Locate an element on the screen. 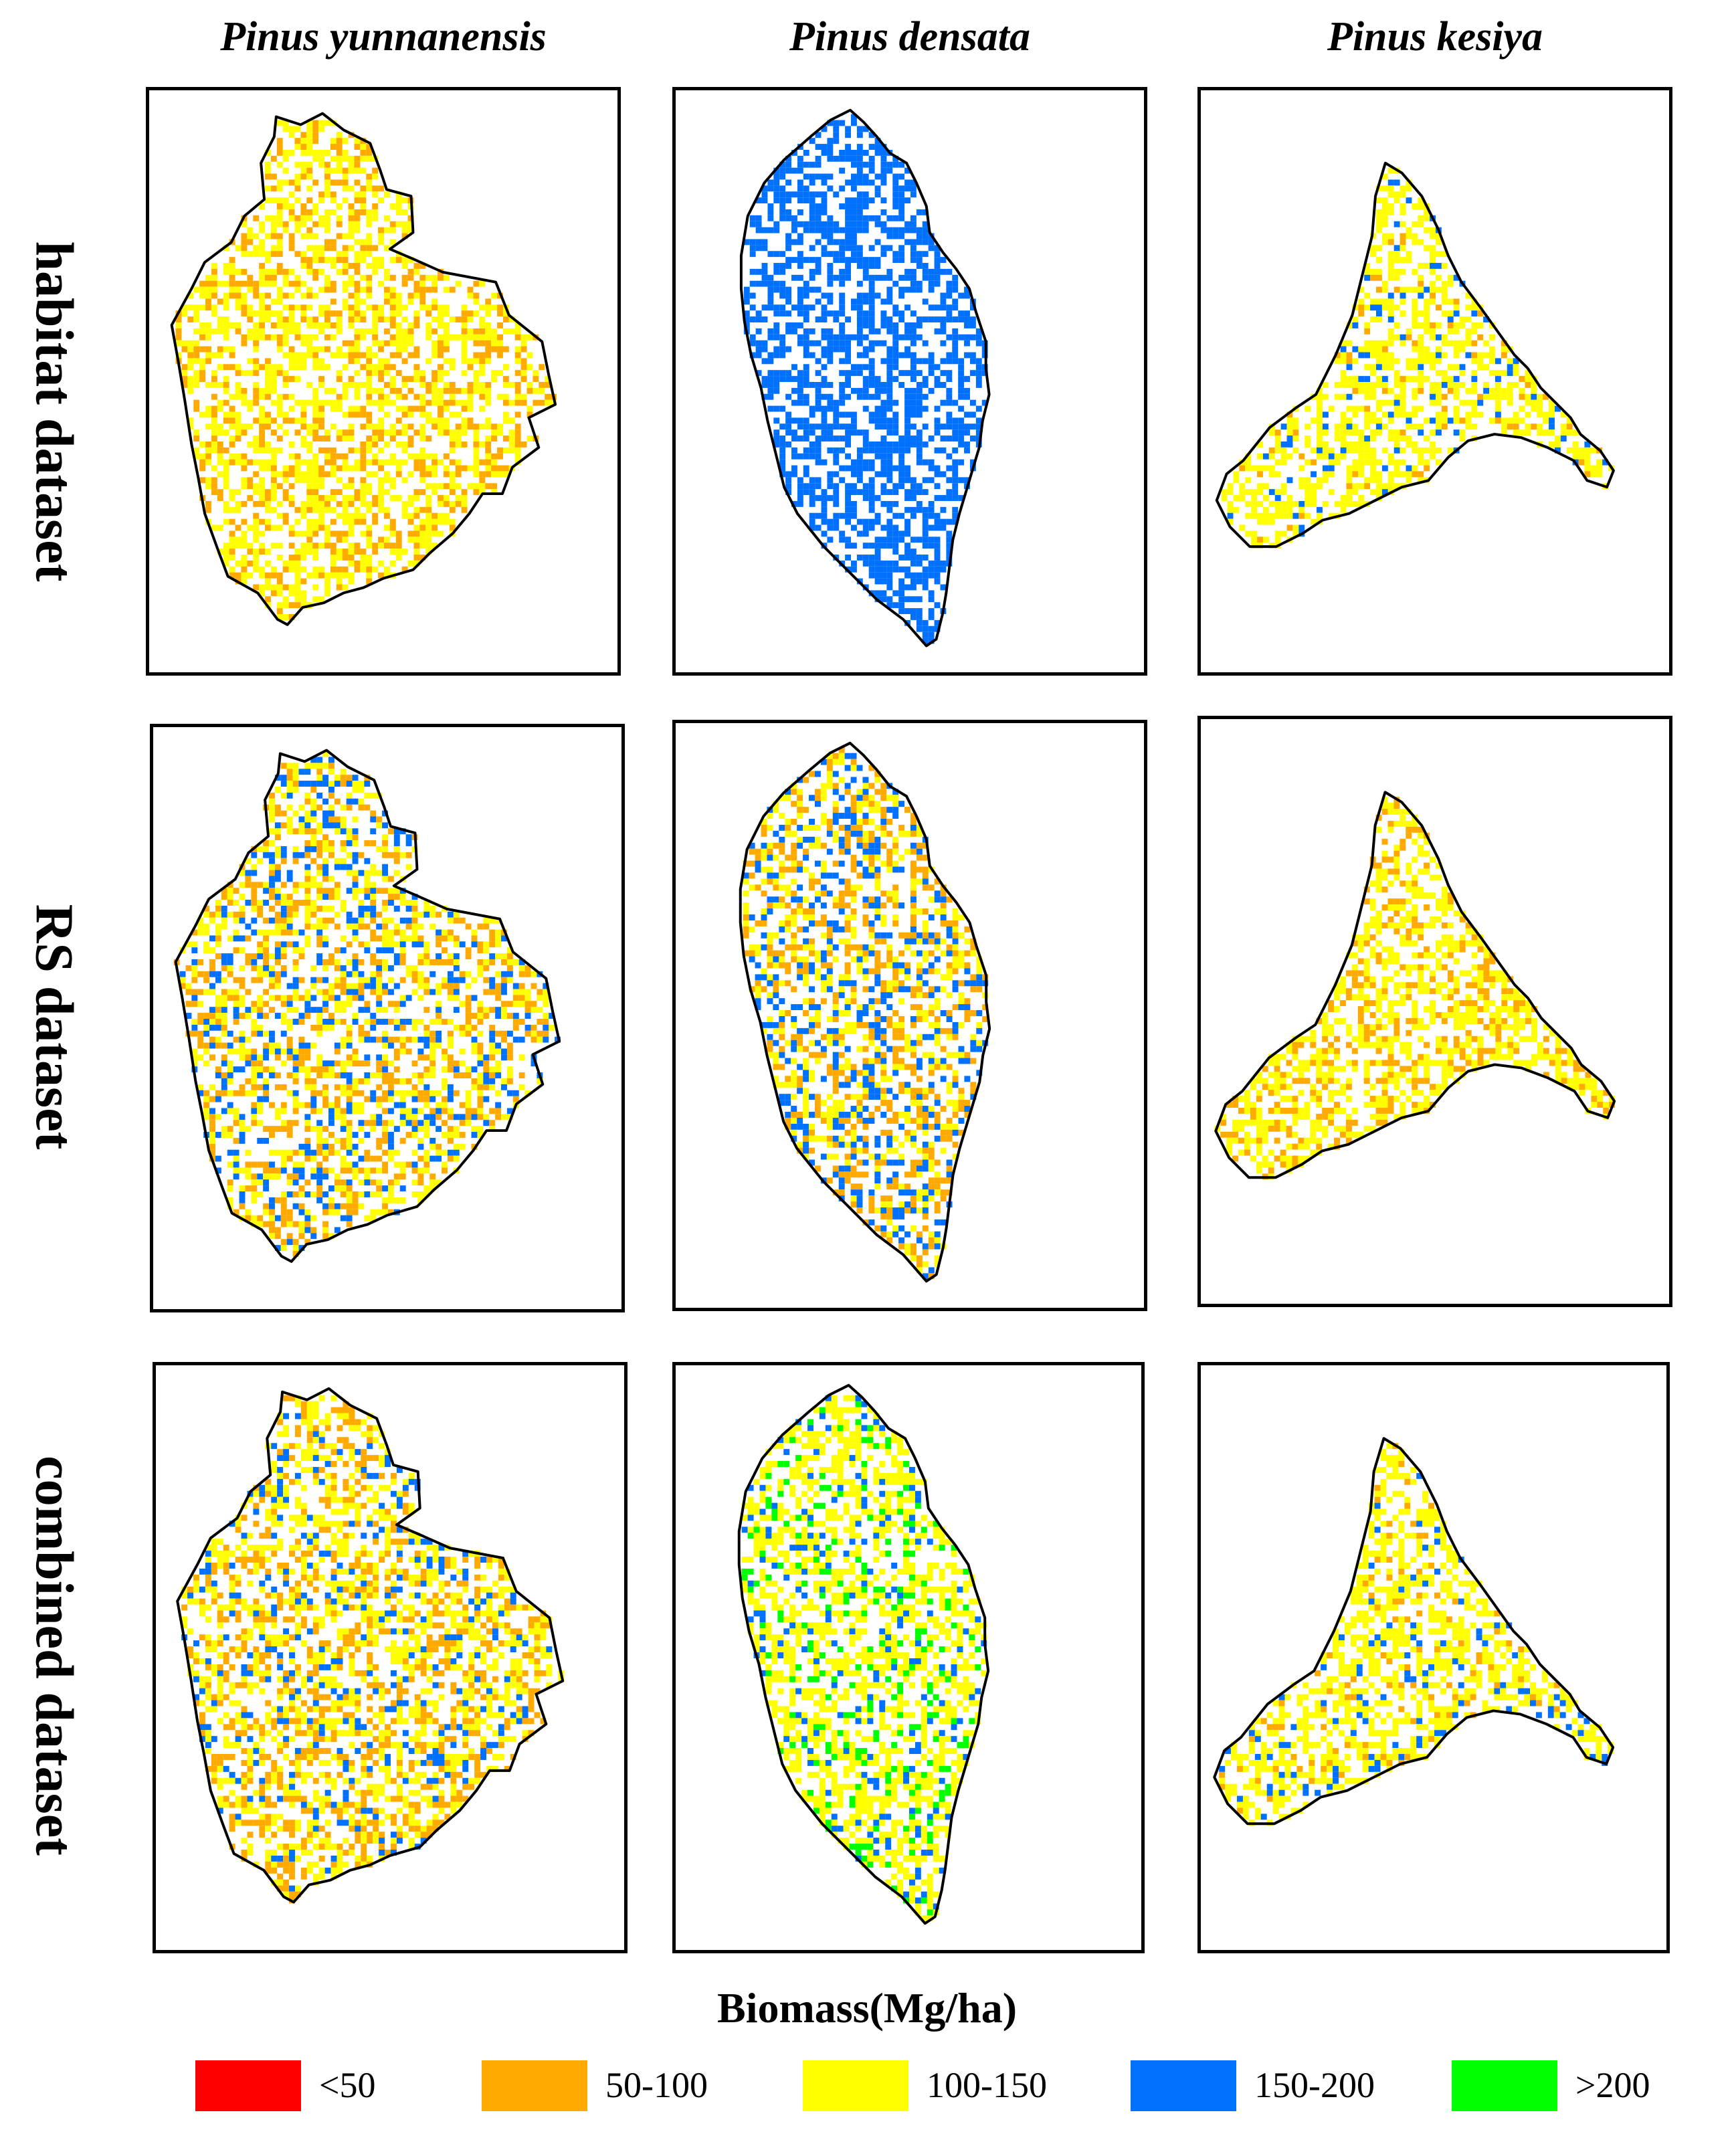  row-label-habitat-text: habitat dataset is located at coordinates (54, 411).